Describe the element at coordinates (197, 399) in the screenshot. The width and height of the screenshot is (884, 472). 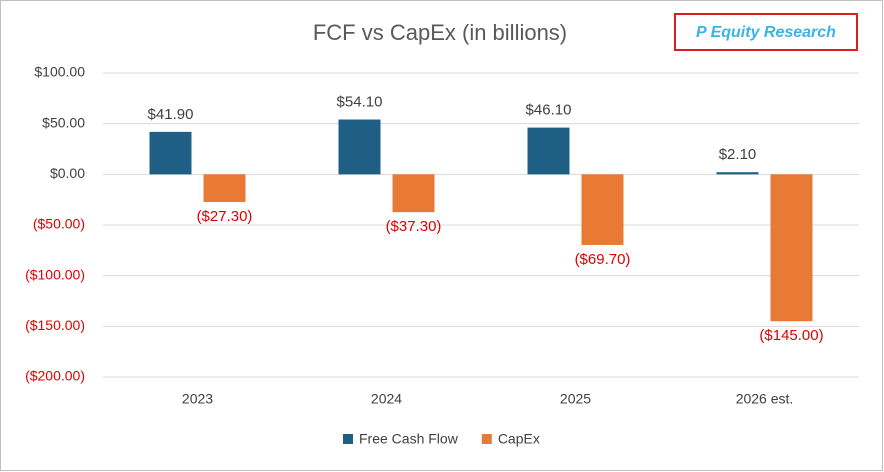
I see `x-tick-label: 2023` at that location.